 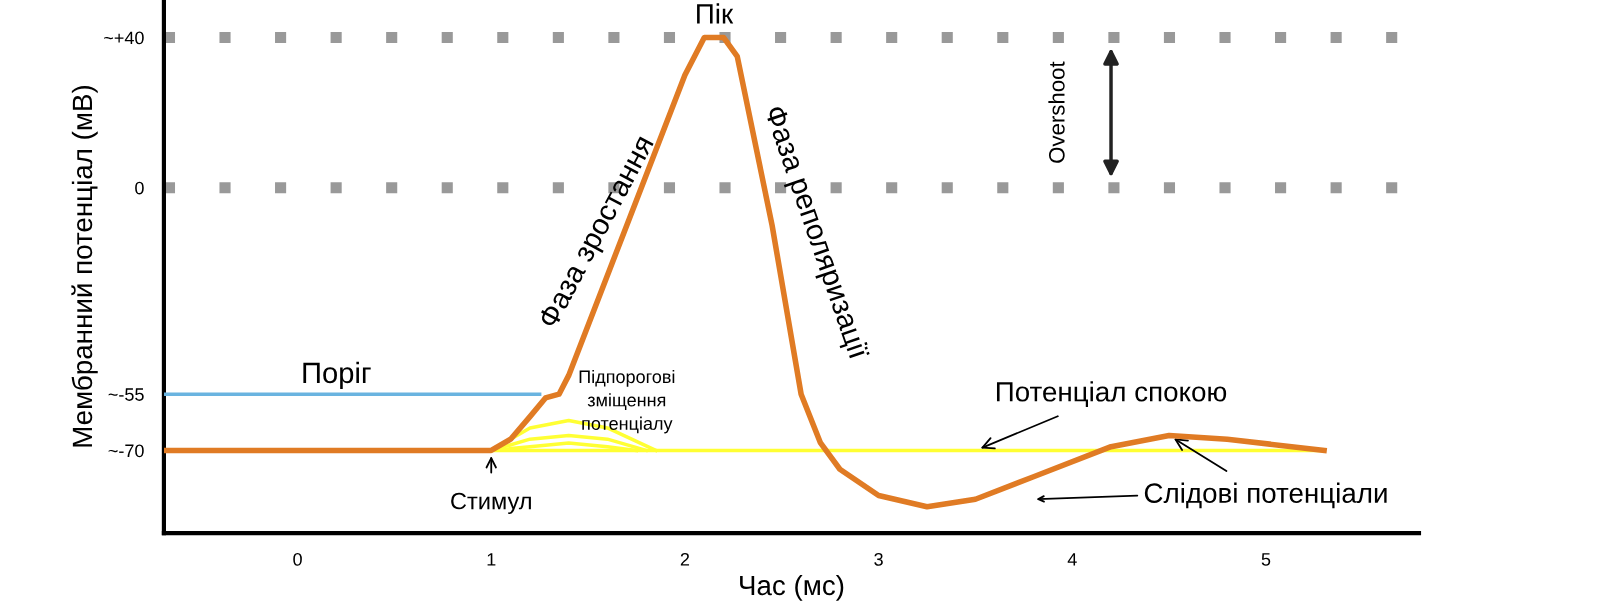 What do you see at coordinates (126, 451) in the screenshot?
I see `y-tick-label: ~-70` at bounding box center [126, 451].